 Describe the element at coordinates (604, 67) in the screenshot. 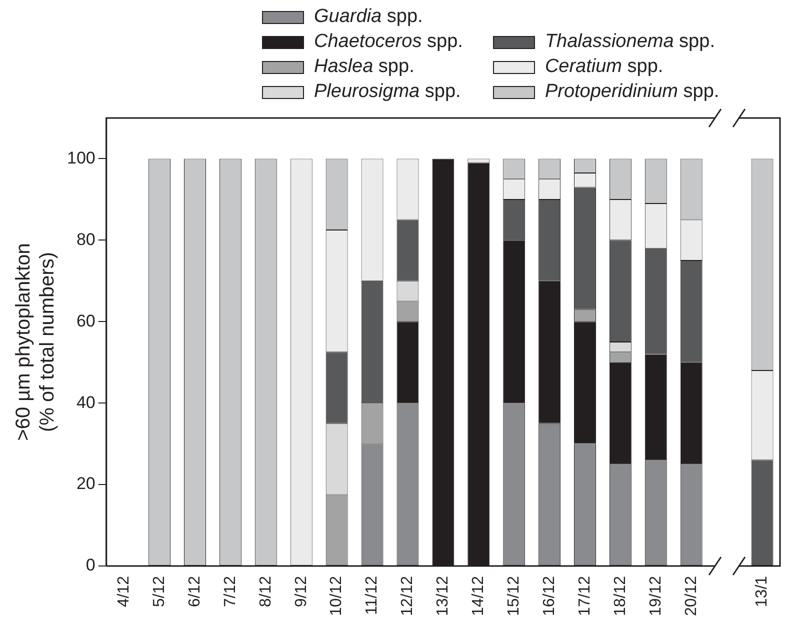

I see `legend-label: Ceratium spp.` at that location.